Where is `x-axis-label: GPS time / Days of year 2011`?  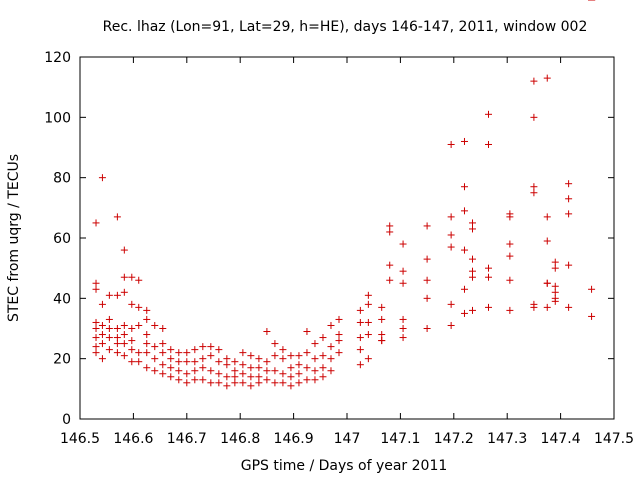 x-axis-label: GPS time / Days of year 2011 is located at coordinates (344, 466).